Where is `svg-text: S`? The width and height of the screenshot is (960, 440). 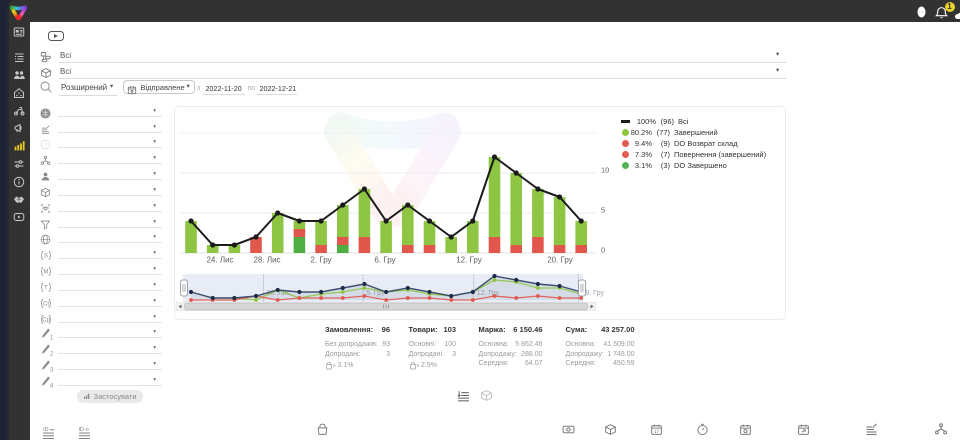 svg-text: S is located at coordinates (46, 257).